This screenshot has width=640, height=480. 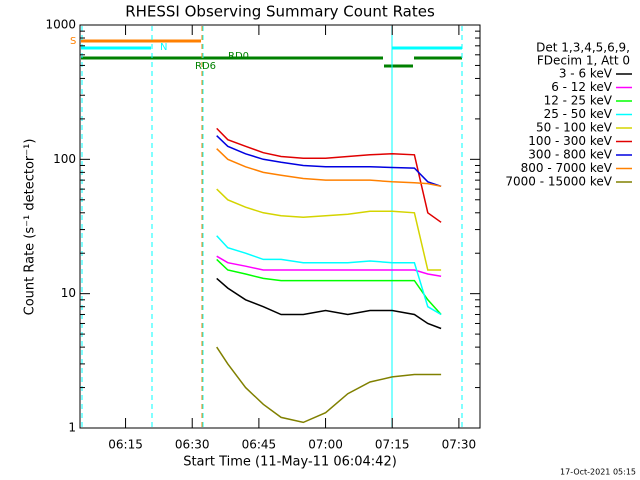 I want to click on x-tick-label: 06:45, so click(x=259, y=445).